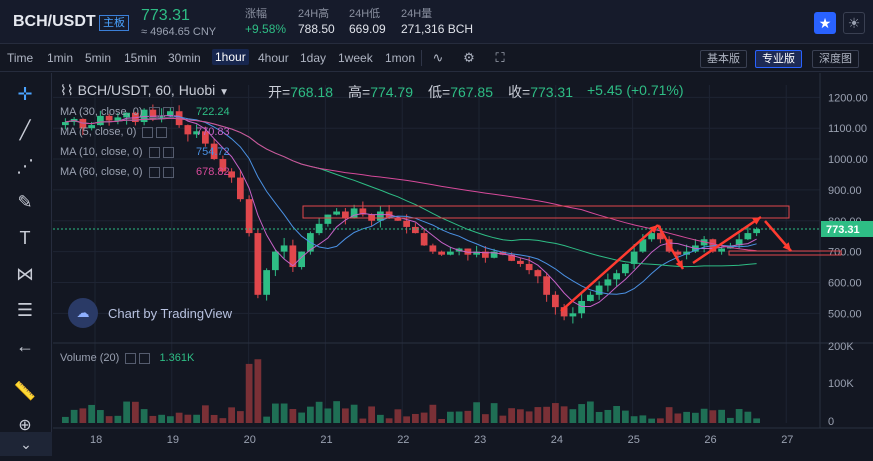 The width and height of the screenshot is (873, 461). Describe the element at coordinates (835, 59) in the screenshot. I see `view-depth: 深度图` at that location.